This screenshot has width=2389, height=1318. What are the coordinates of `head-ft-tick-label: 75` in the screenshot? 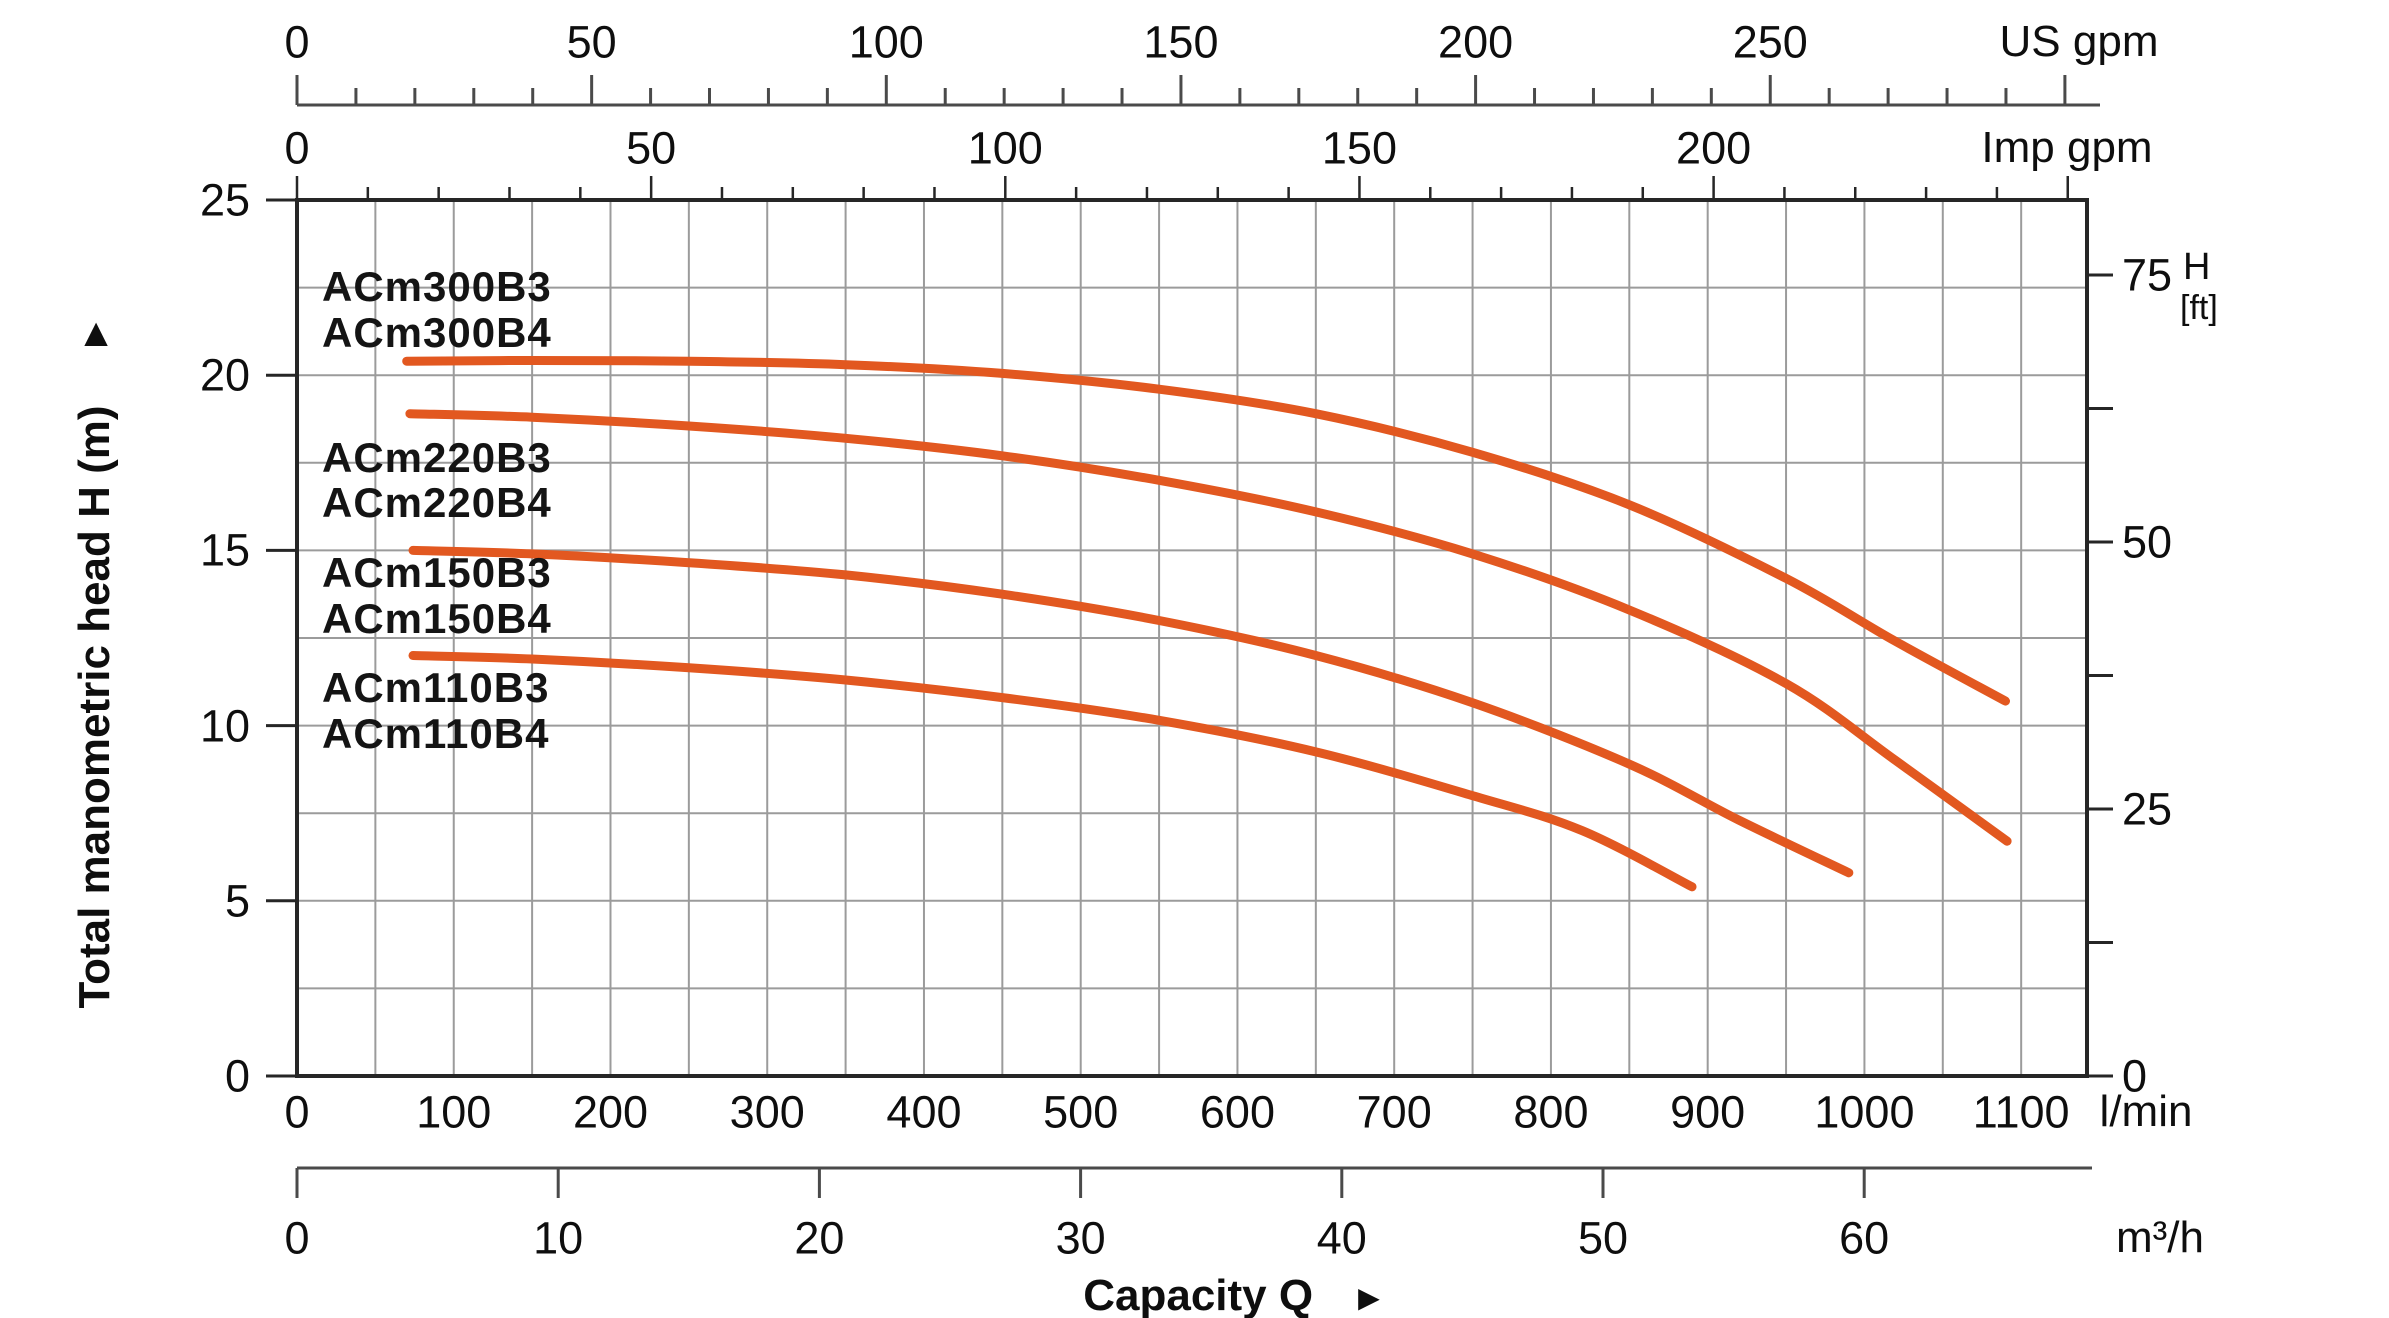 It's located at (2147, 275).